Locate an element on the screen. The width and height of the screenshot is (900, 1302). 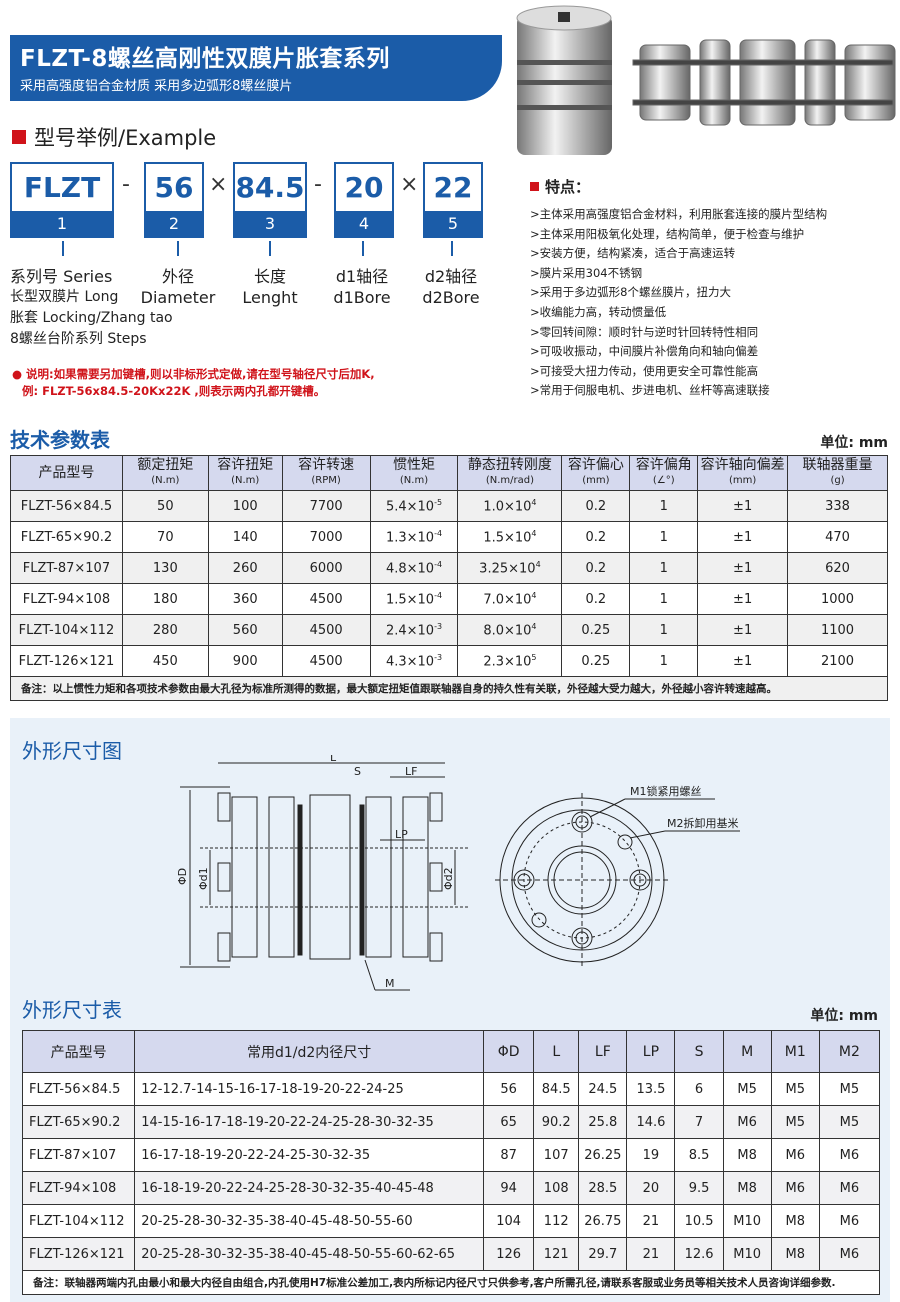
table-cell: 112 is located at coordinates (556, 1221).